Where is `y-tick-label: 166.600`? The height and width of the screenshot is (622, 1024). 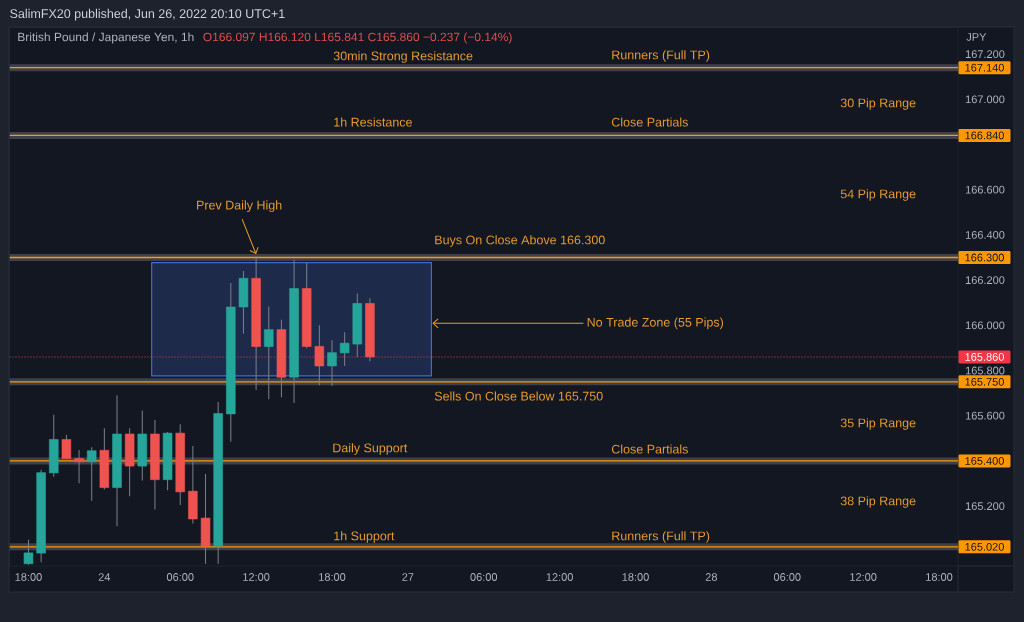
y-tick-label: 166.600 is located at coordinates (985, 189).